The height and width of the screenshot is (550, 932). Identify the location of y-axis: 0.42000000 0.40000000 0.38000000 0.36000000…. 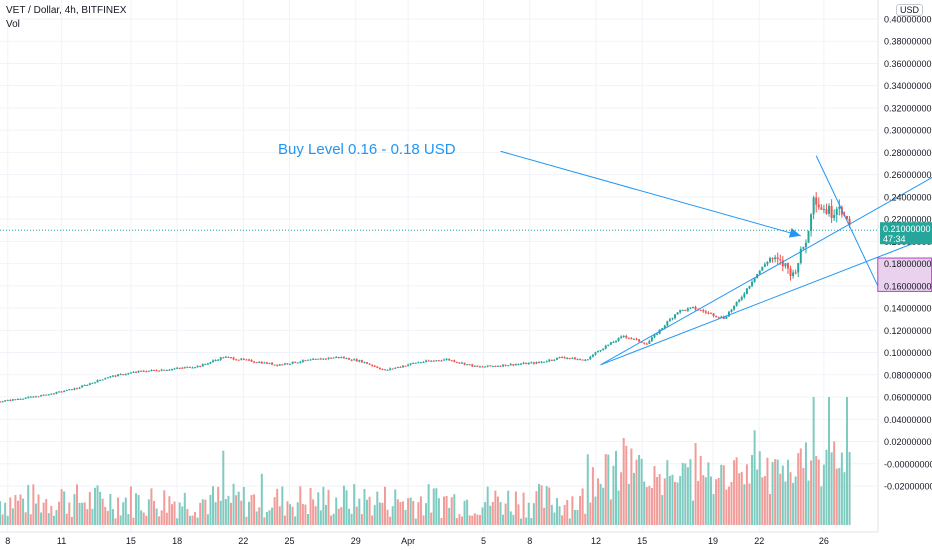
(908, 246).